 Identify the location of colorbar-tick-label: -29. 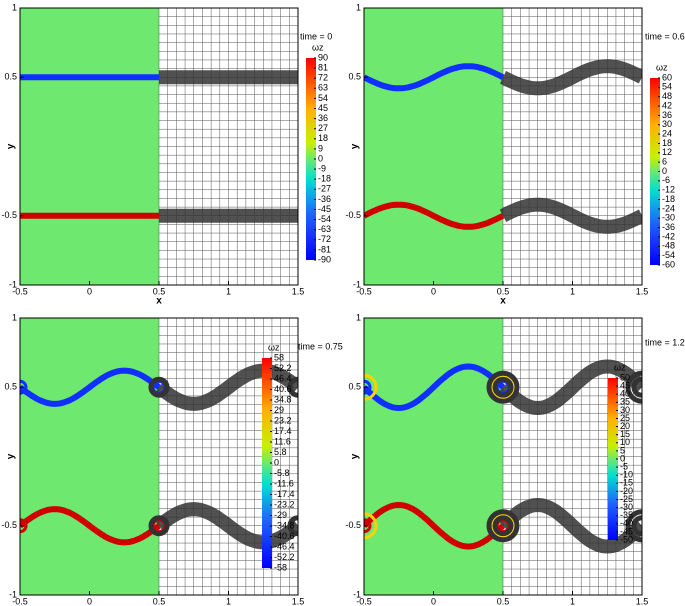
(280, 515).